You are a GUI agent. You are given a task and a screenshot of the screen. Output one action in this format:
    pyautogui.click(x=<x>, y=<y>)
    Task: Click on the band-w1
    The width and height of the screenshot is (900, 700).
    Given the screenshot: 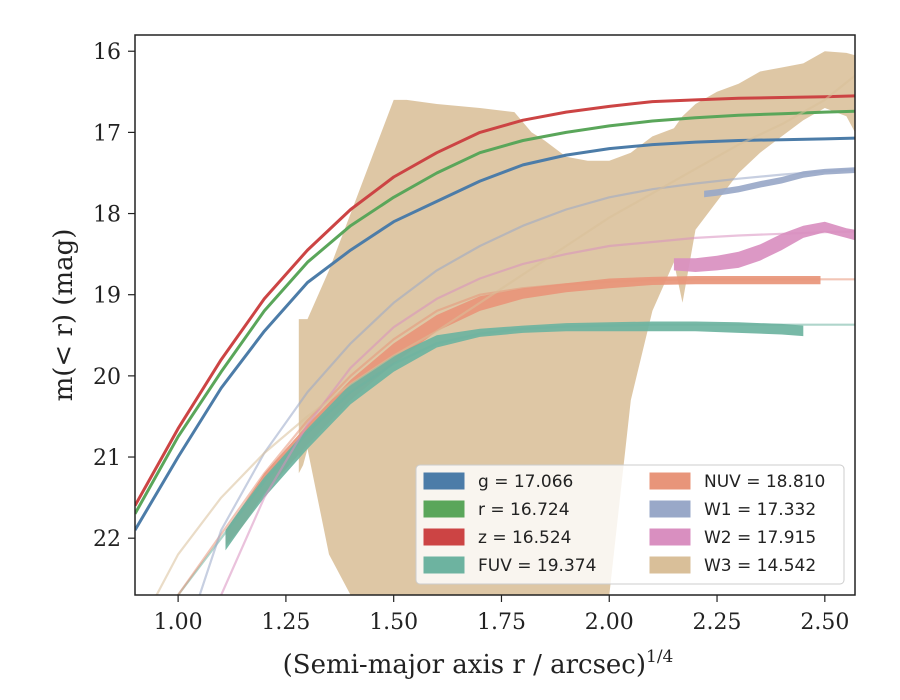 What is the action you would take?
    pyautogui.click(x=779, y=182)
    